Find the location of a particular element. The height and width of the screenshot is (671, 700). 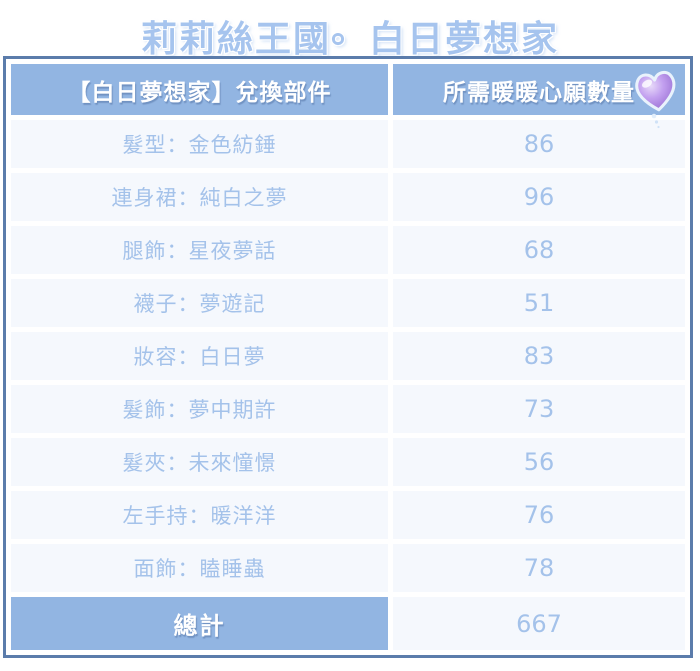

qty-cell: 76 is located at coordinates (539, 515).